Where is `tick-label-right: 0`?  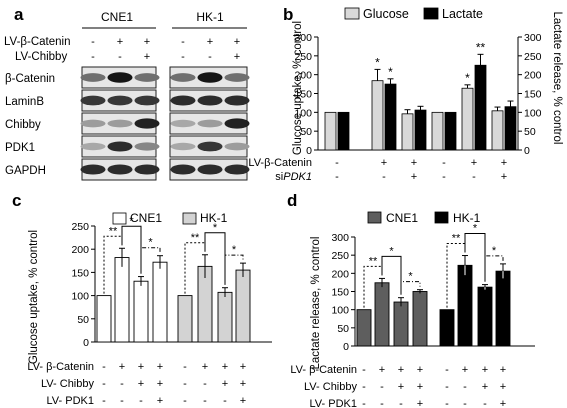
tick-label-right: 0 is located at coordinates (527, 151).